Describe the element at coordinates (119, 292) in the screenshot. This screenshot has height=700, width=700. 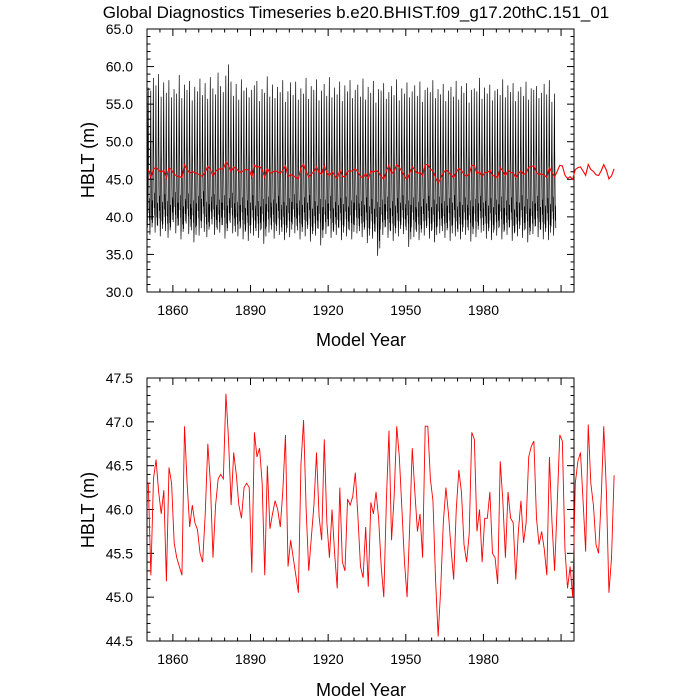
I see `y-tick-label: 30.0` at that location.